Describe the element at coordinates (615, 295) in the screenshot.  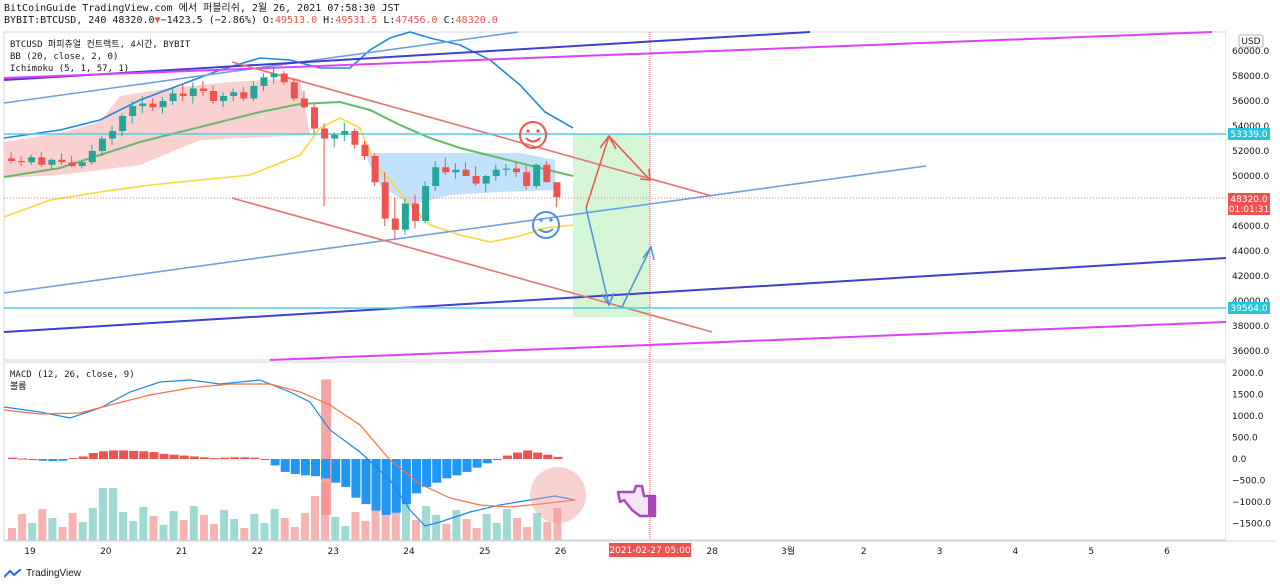
I see `trend-line-navy-lower` at that location.